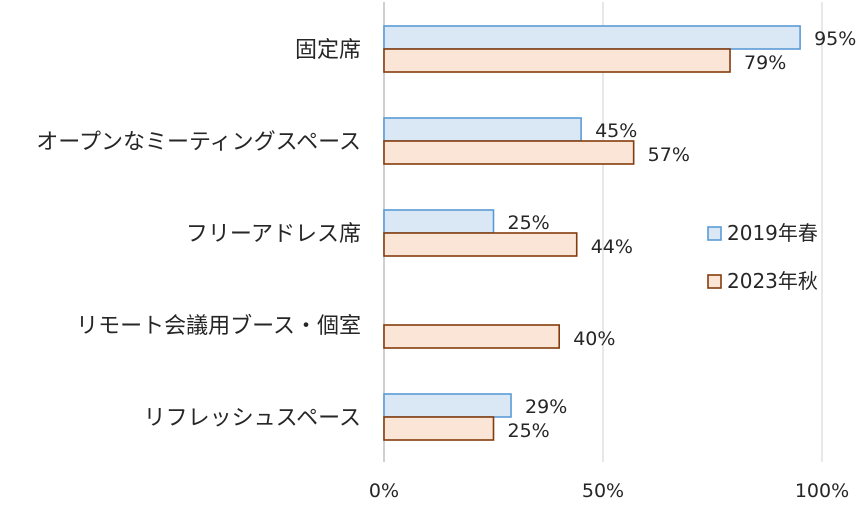 The image size is (858, 508). Describe the element at coordinates (669, 155) in the screenshot. I see `data-label: 57%` at that location.